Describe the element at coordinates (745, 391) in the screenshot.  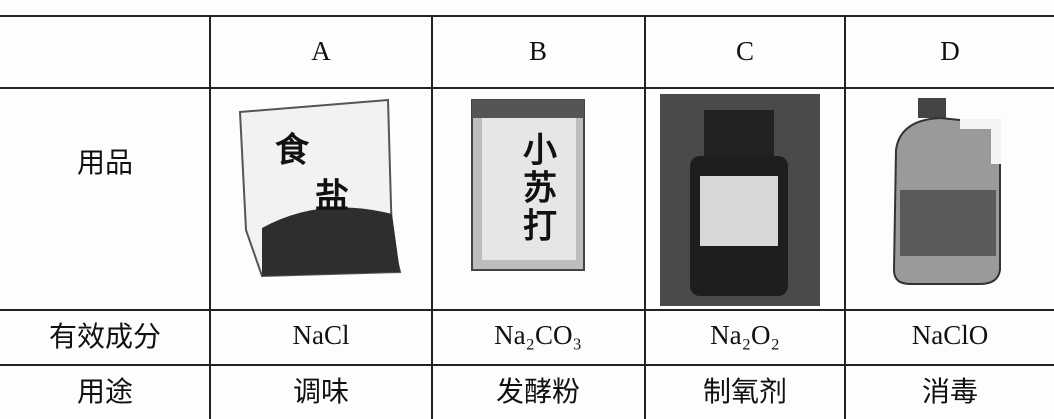
I see `cell: 制氧剂` at that location.